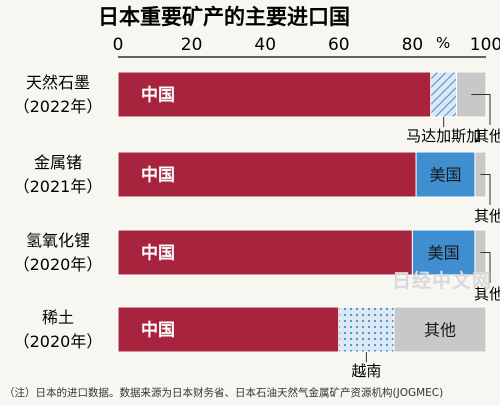  Describe the element at coordinates (413, 45) in the screenshot. I see `x-tick-label: 80` at that location.